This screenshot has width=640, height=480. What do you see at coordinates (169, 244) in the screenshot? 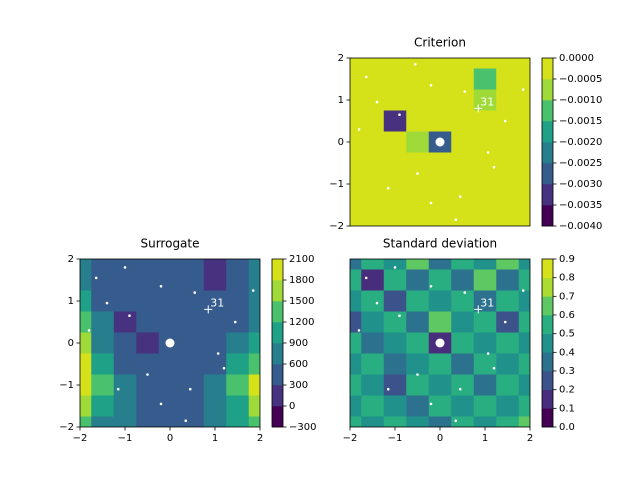
I see `subplot-title: Surrogate` at bounding box center [169, 244].